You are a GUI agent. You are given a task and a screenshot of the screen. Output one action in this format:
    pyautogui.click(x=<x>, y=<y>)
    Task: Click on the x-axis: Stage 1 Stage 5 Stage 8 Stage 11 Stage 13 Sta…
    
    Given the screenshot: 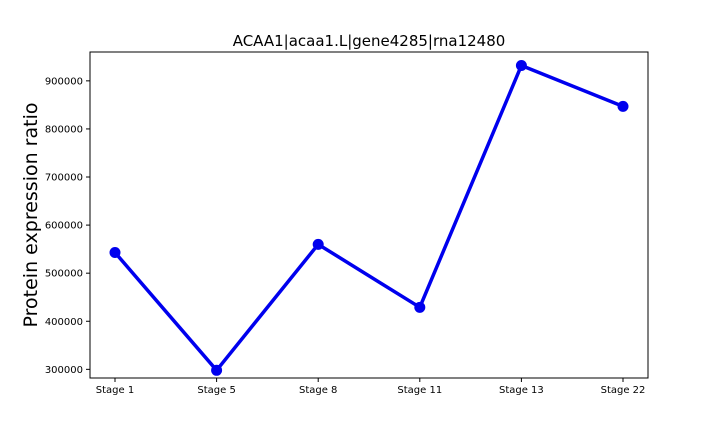 What is the action you would take?
    pyautogui.click(x=371, y=387)
    